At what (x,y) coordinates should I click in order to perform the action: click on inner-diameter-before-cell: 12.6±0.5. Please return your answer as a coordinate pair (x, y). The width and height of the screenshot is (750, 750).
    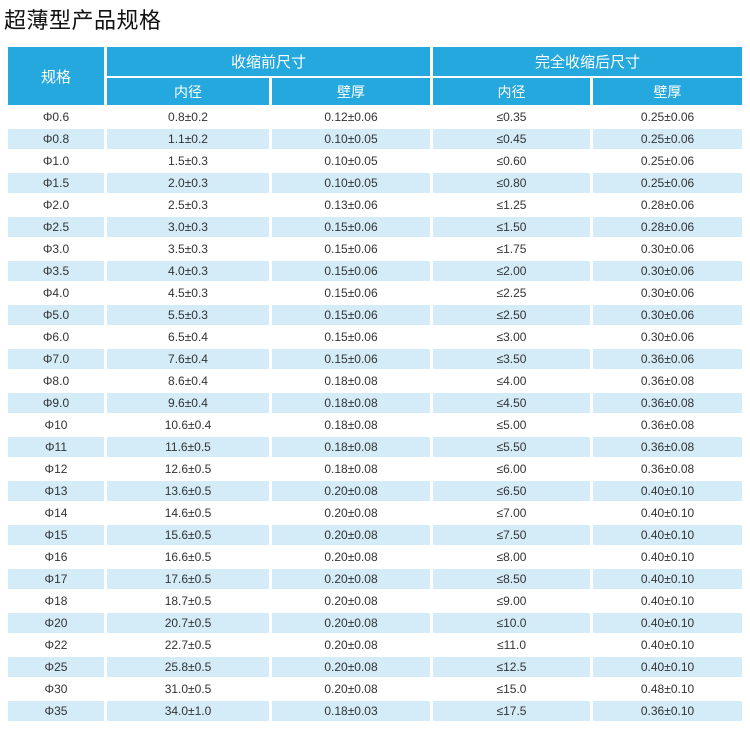
    Looking at the image, I should click on (188, 469).